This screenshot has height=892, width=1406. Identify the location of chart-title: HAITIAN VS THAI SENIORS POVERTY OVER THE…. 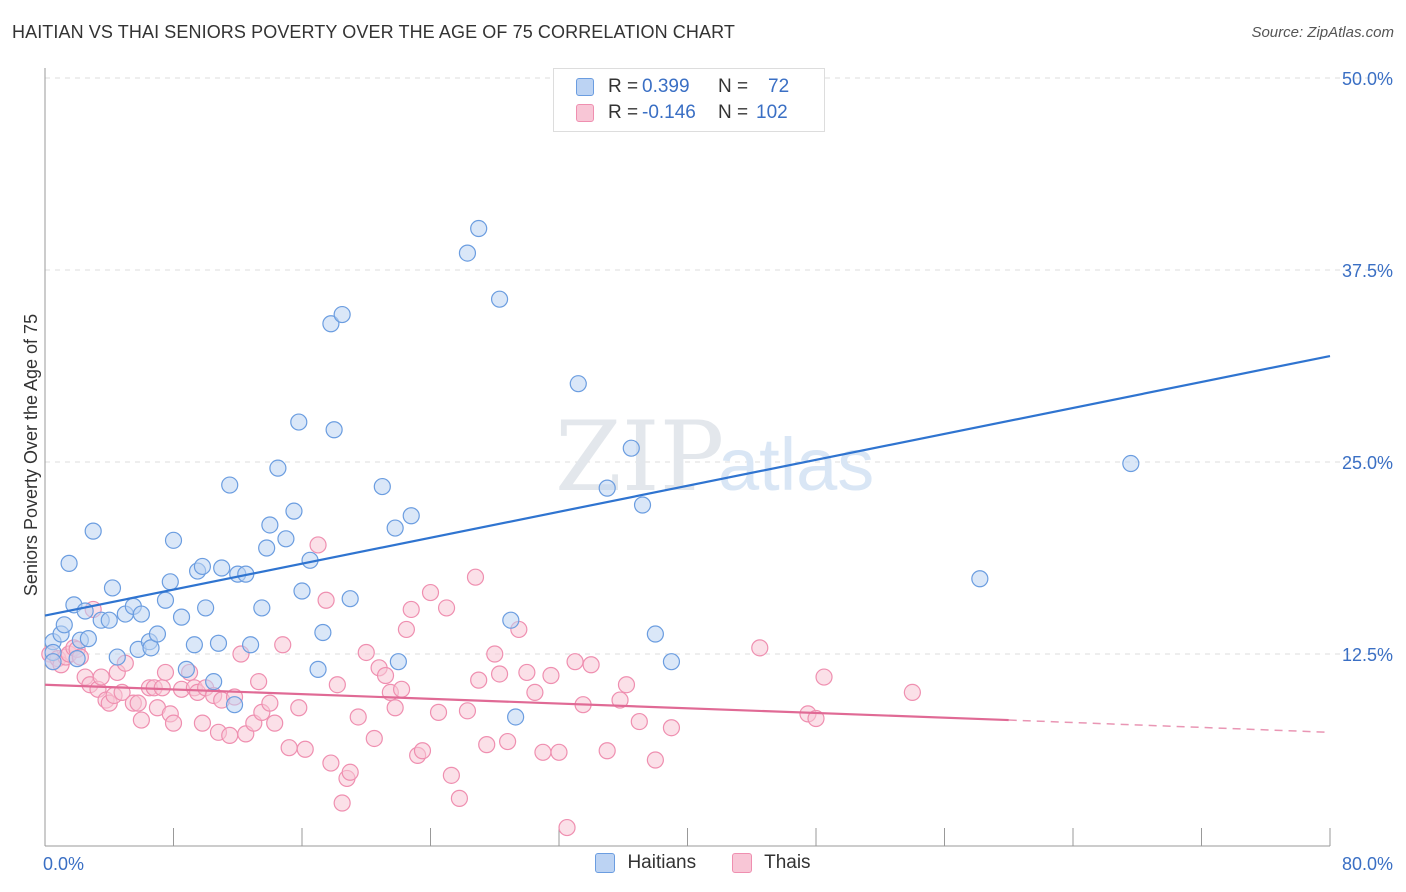
(373, 32).